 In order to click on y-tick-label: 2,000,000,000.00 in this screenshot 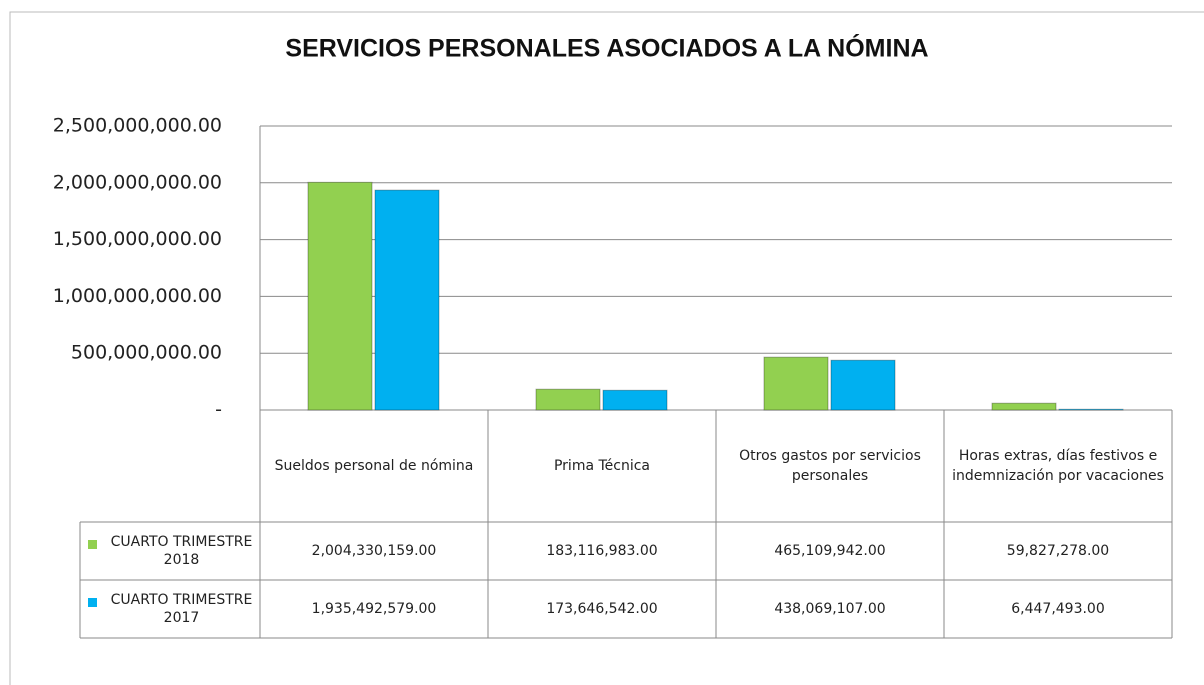, I will do `click(137, 182)`.